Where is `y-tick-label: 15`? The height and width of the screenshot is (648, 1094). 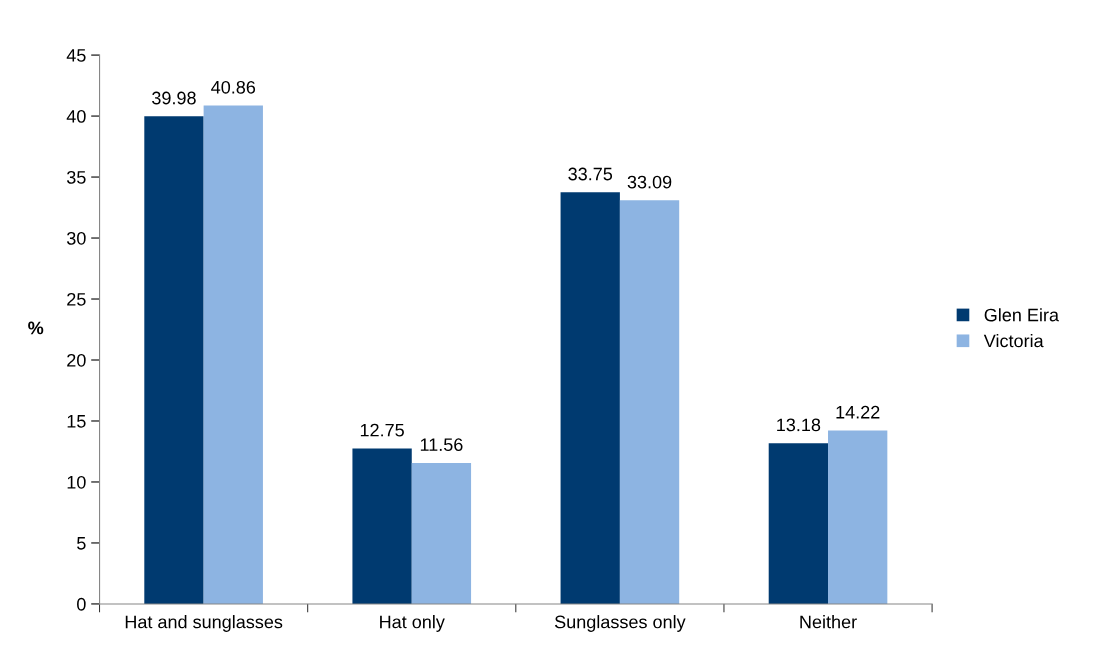
y-tick-label: 15 is located at coordinates (76, 421).